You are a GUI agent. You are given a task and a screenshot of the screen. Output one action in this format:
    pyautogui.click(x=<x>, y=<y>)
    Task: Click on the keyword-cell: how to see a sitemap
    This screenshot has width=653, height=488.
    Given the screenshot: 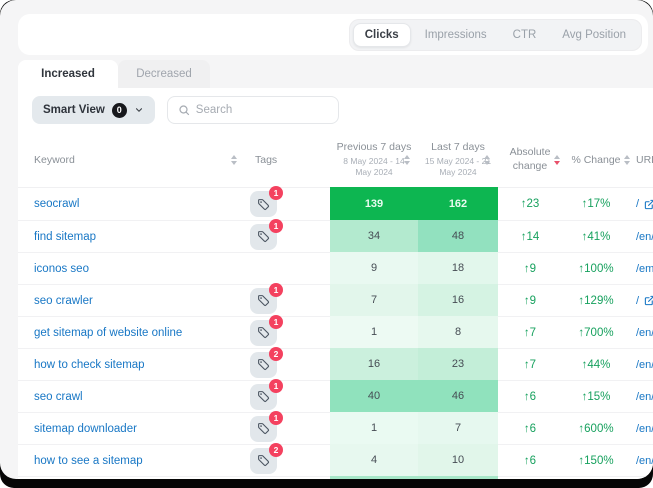 What is the action you would take?
    pyautogui.click(x=131, y=460)
    